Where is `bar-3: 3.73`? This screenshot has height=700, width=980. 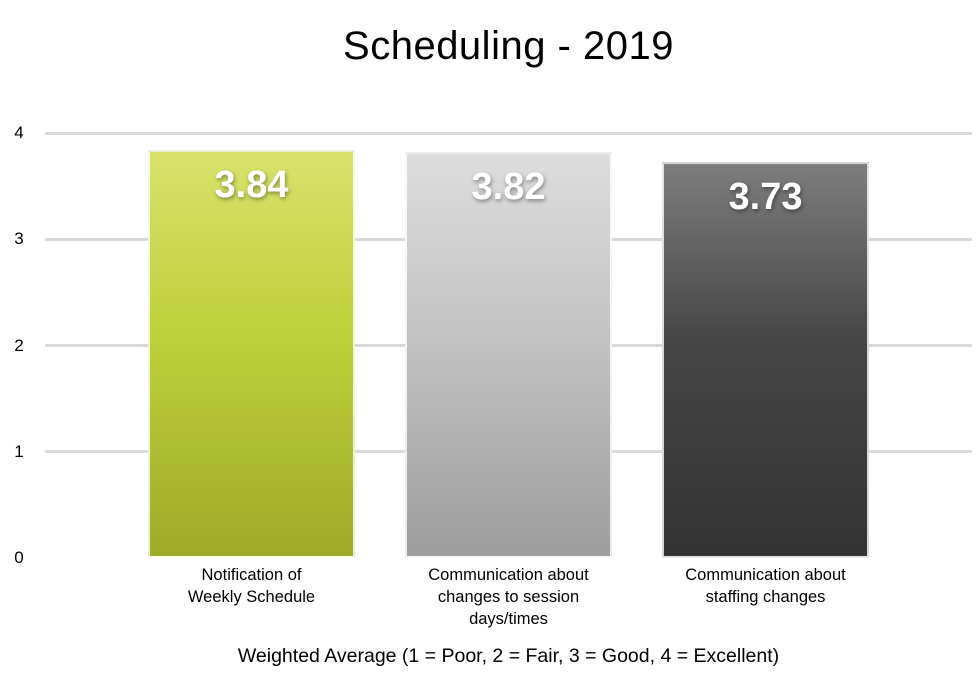
bar-3: 3.73 is located at coordinates (765, 359).